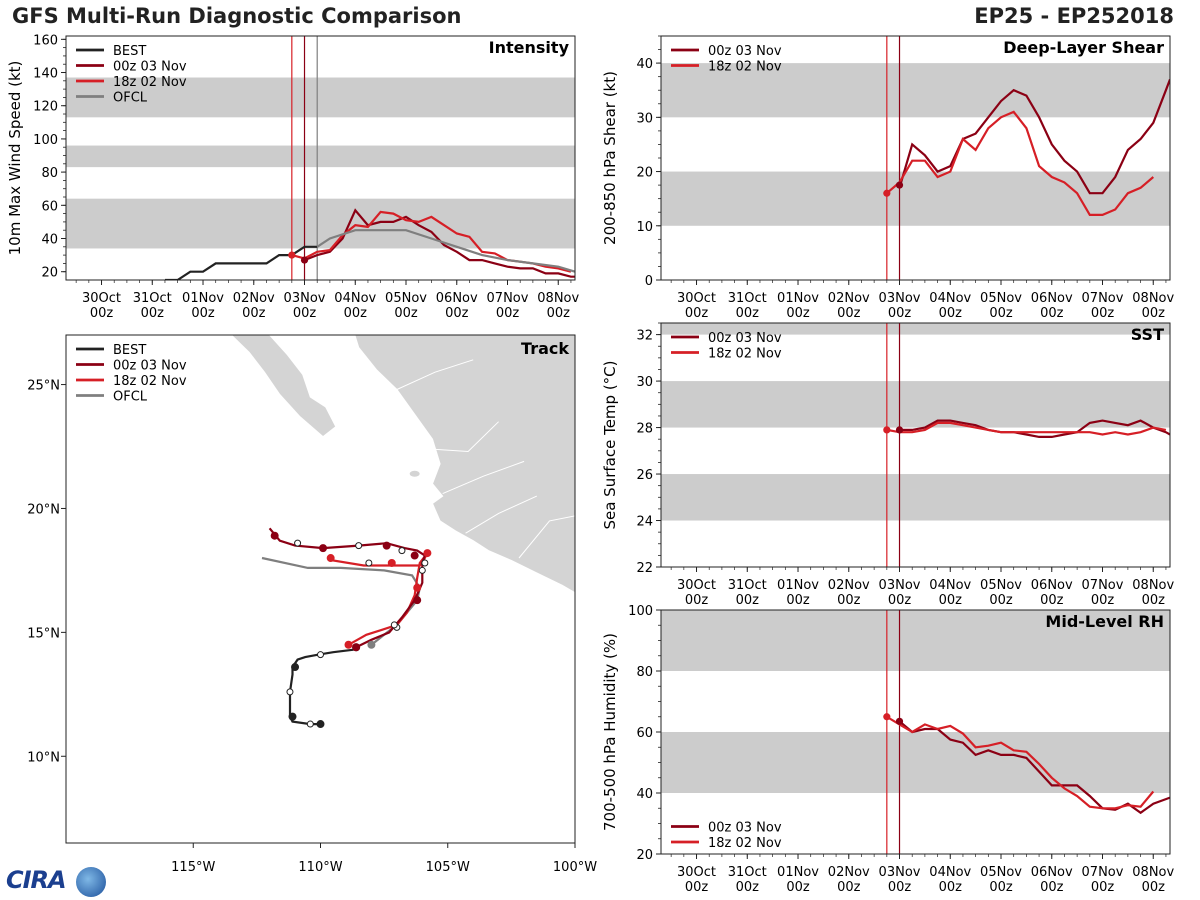 Image resolution: width=1200 pixels, height=900 pixels. Describe the element at coordinates (798, 298) in the screenshot. I see `shear-xtick-label: 01Nov` at that location.